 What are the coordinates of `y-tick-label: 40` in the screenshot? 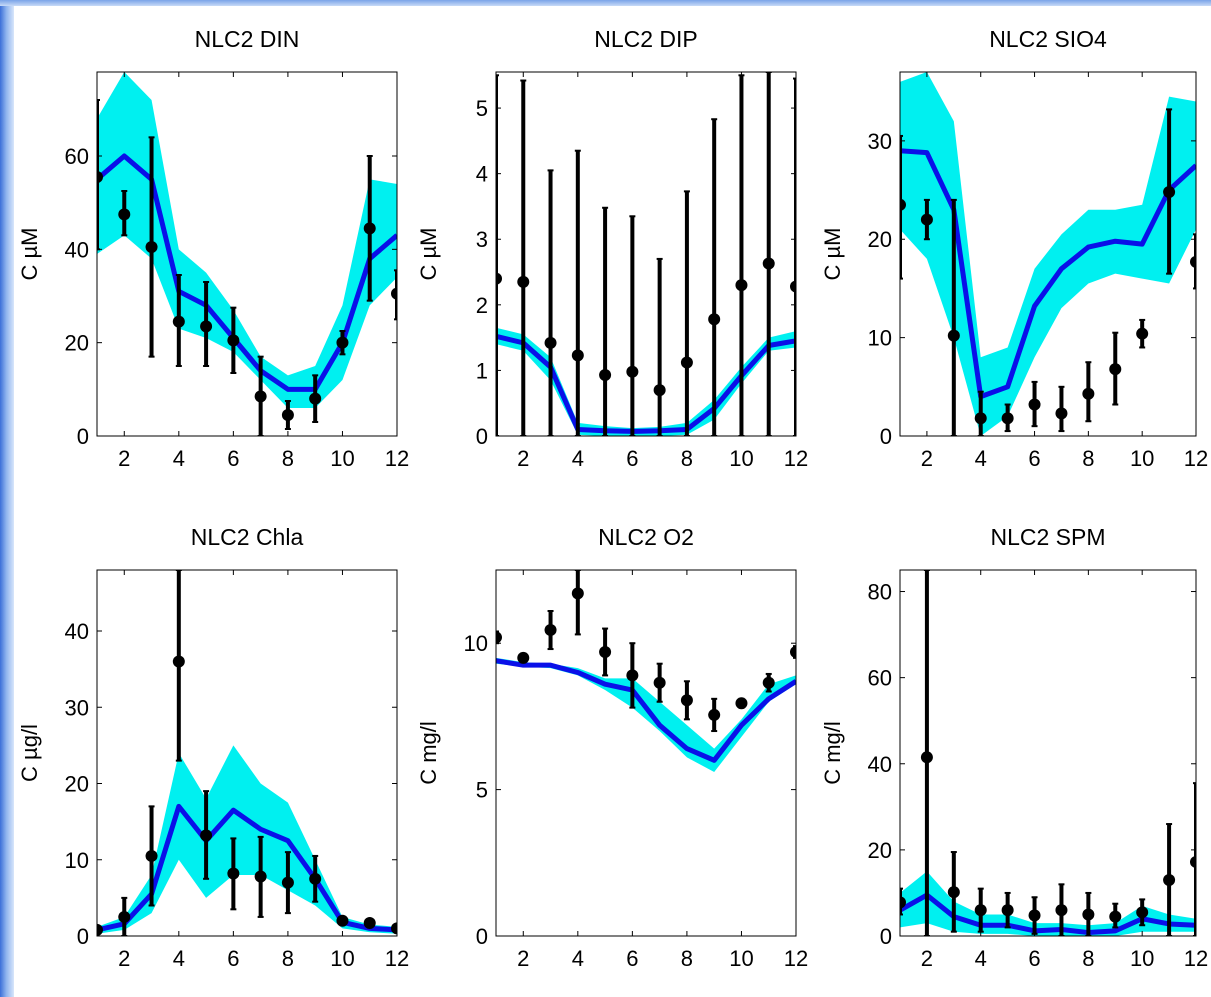 It's located at (880, 764).